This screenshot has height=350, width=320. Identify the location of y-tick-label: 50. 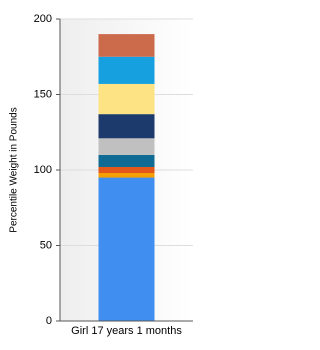
(46, 245).